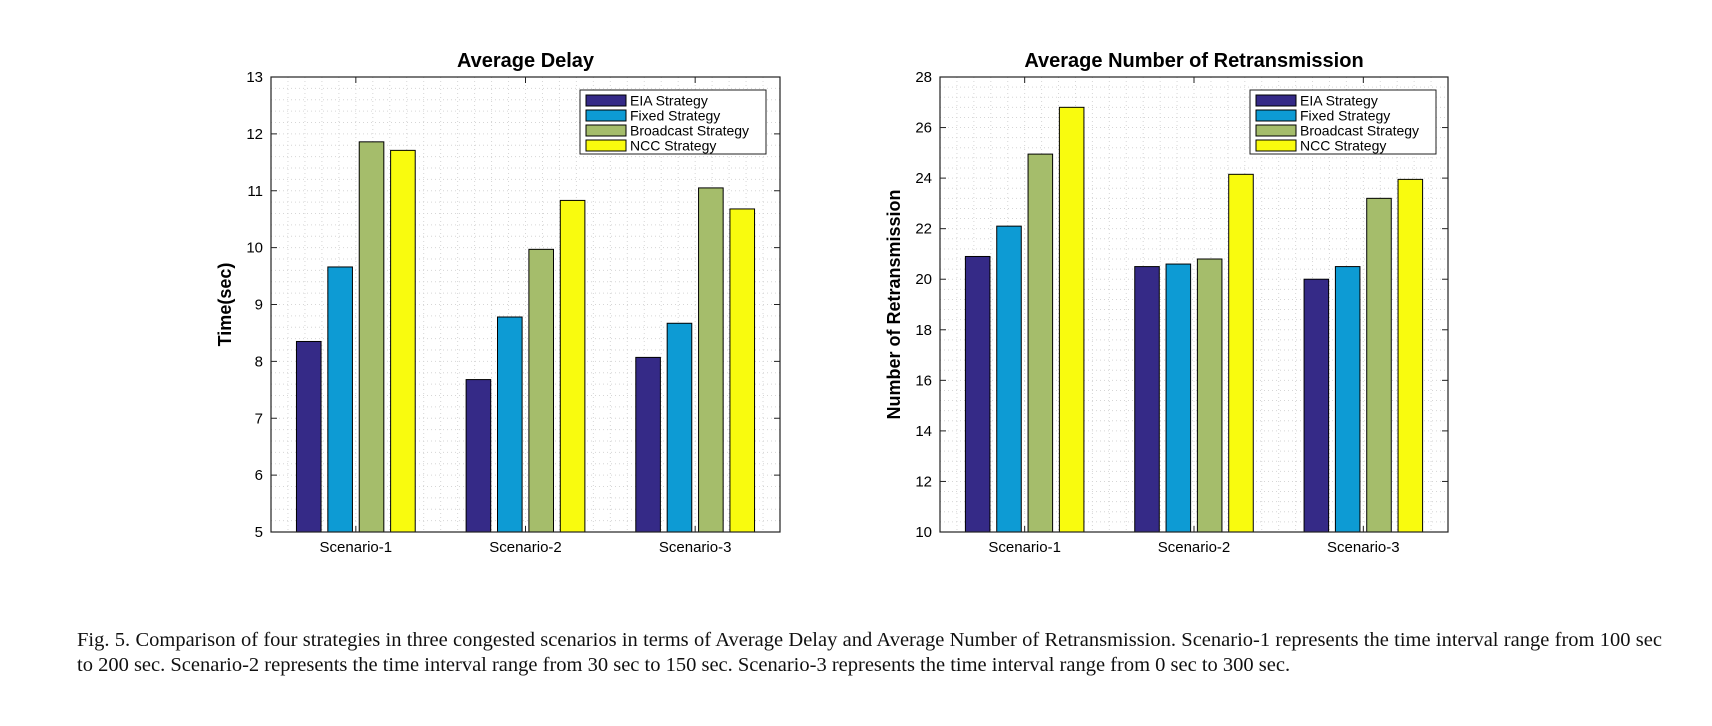 This screenshot has width=1712, height=726. What do you see at coordinates (525, 337) in the screenshot?
I see `bars` at bounding box center [525, 337].